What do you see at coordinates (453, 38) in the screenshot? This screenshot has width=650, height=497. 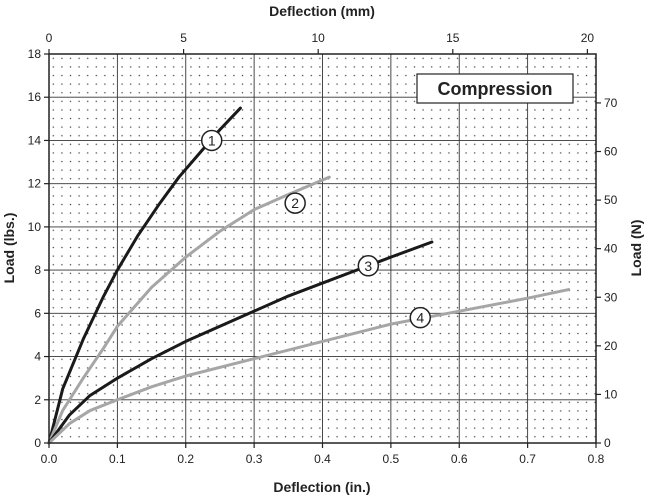 I see `x-top-tick-label-3: 15` at bounding box center [453, 38].